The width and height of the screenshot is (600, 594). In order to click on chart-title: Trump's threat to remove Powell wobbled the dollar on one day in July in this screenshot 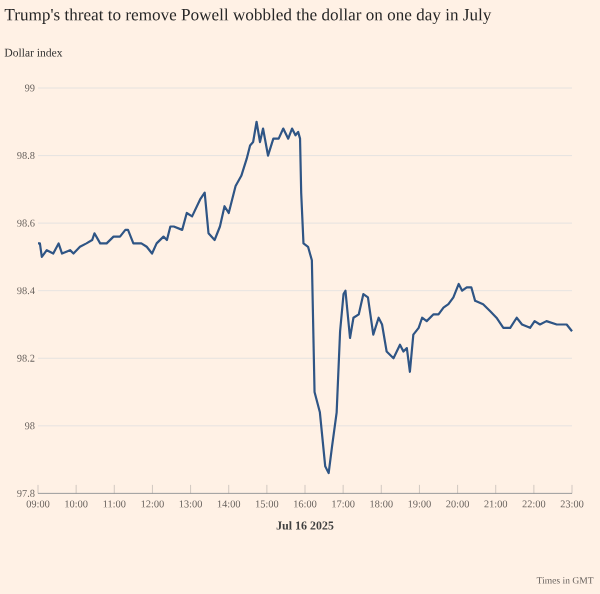, I will do `click(248, 16)`.